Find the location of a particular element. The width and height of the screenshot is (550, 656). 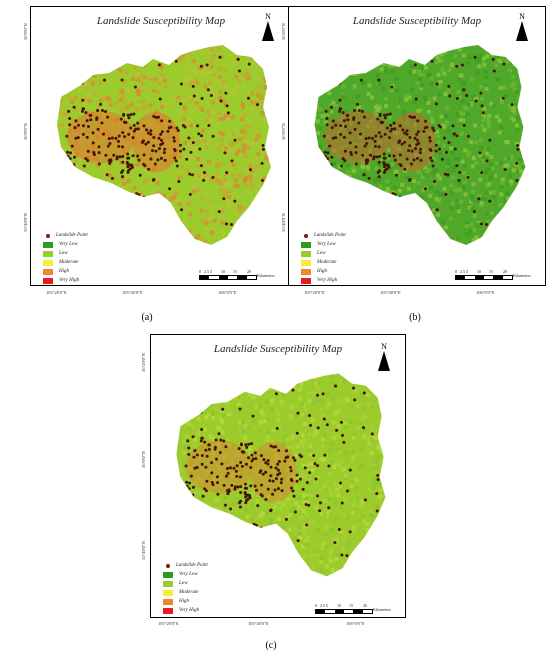

legend-moderate: Moderate is located at coordinates (65, 262).